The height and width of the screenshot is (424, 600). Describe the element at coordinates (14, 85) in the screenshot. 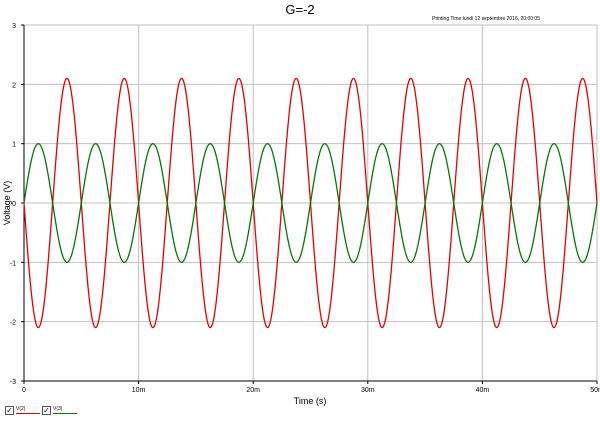

I see `y-tick-label: 2` at that location.